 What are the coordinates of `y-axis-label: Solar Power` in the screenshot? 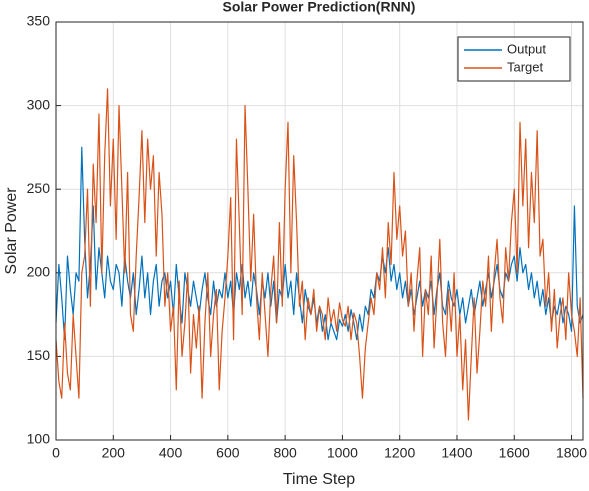 It's located at (11, 231).